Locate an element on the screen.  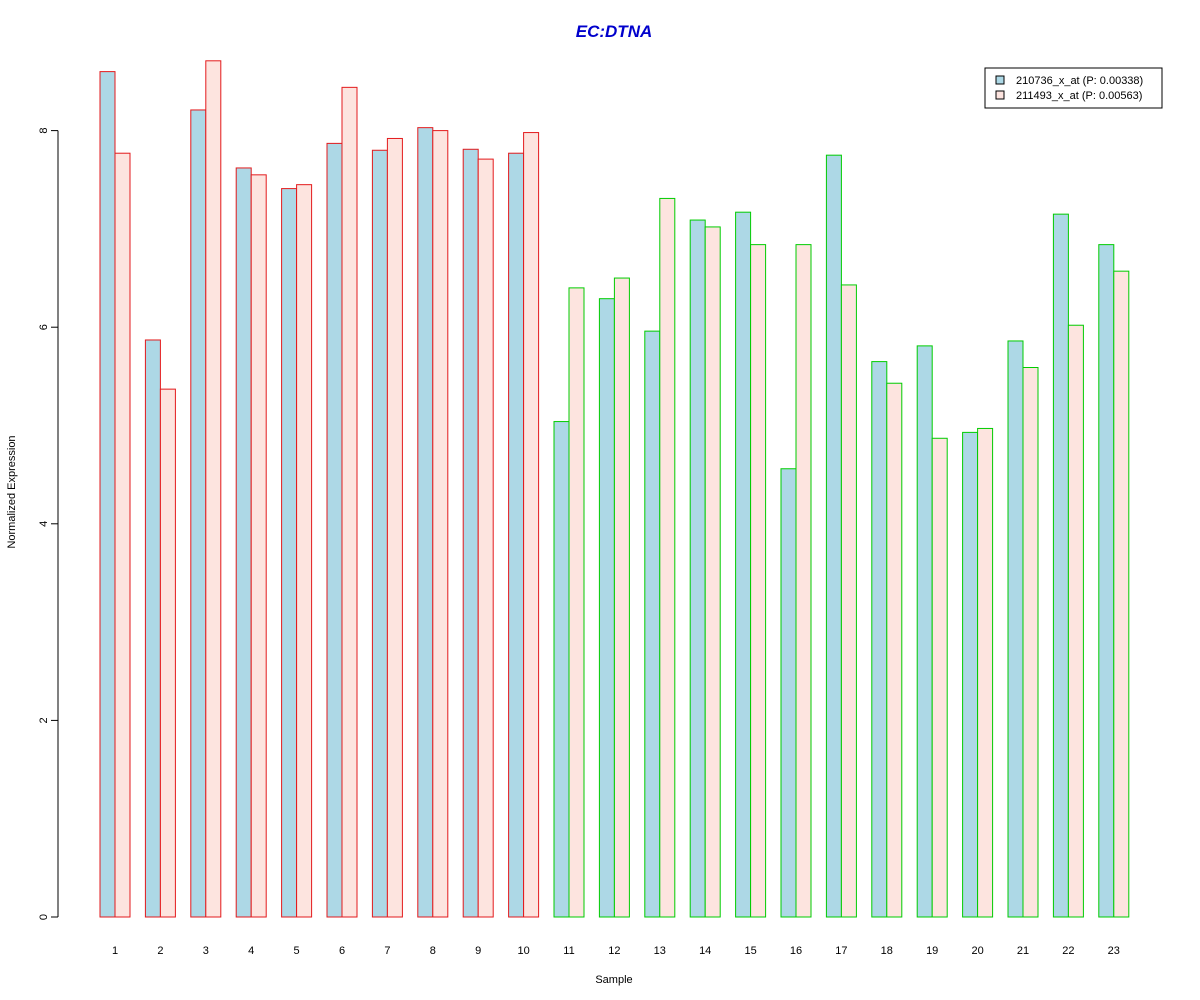
x-tick-label: 10 is located at coordinates (523, 951).